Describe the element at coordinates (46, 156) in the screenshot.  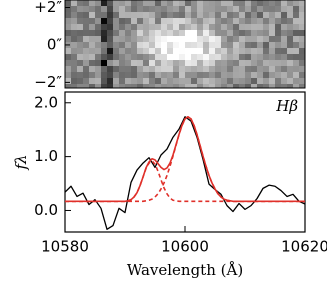
I see `y-tick-label: 1.0` at that location.